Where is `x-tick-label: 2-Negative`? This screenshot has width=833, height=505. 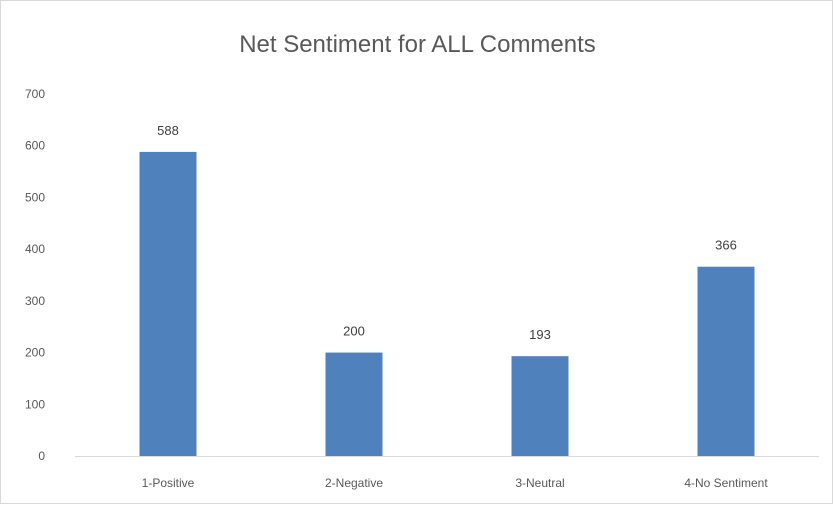 x-tick-label: 2-Negative is located at coordinates (354, 483).